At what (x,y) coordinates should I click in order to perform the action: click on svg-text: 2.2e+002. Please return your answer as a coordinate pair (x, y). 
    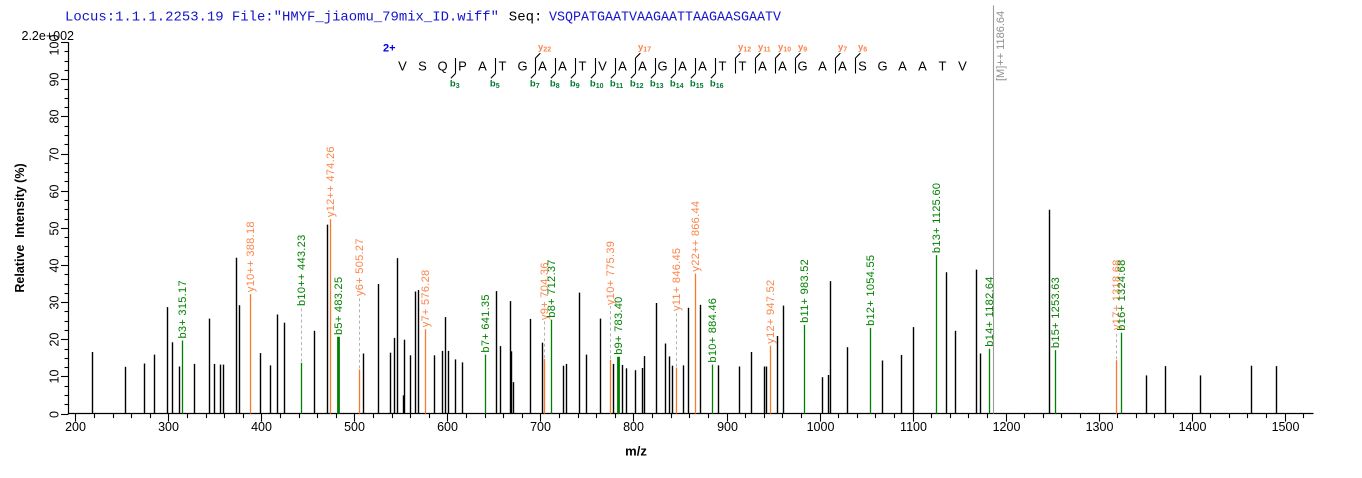
    Looking at the image, I should click on (48, 36).